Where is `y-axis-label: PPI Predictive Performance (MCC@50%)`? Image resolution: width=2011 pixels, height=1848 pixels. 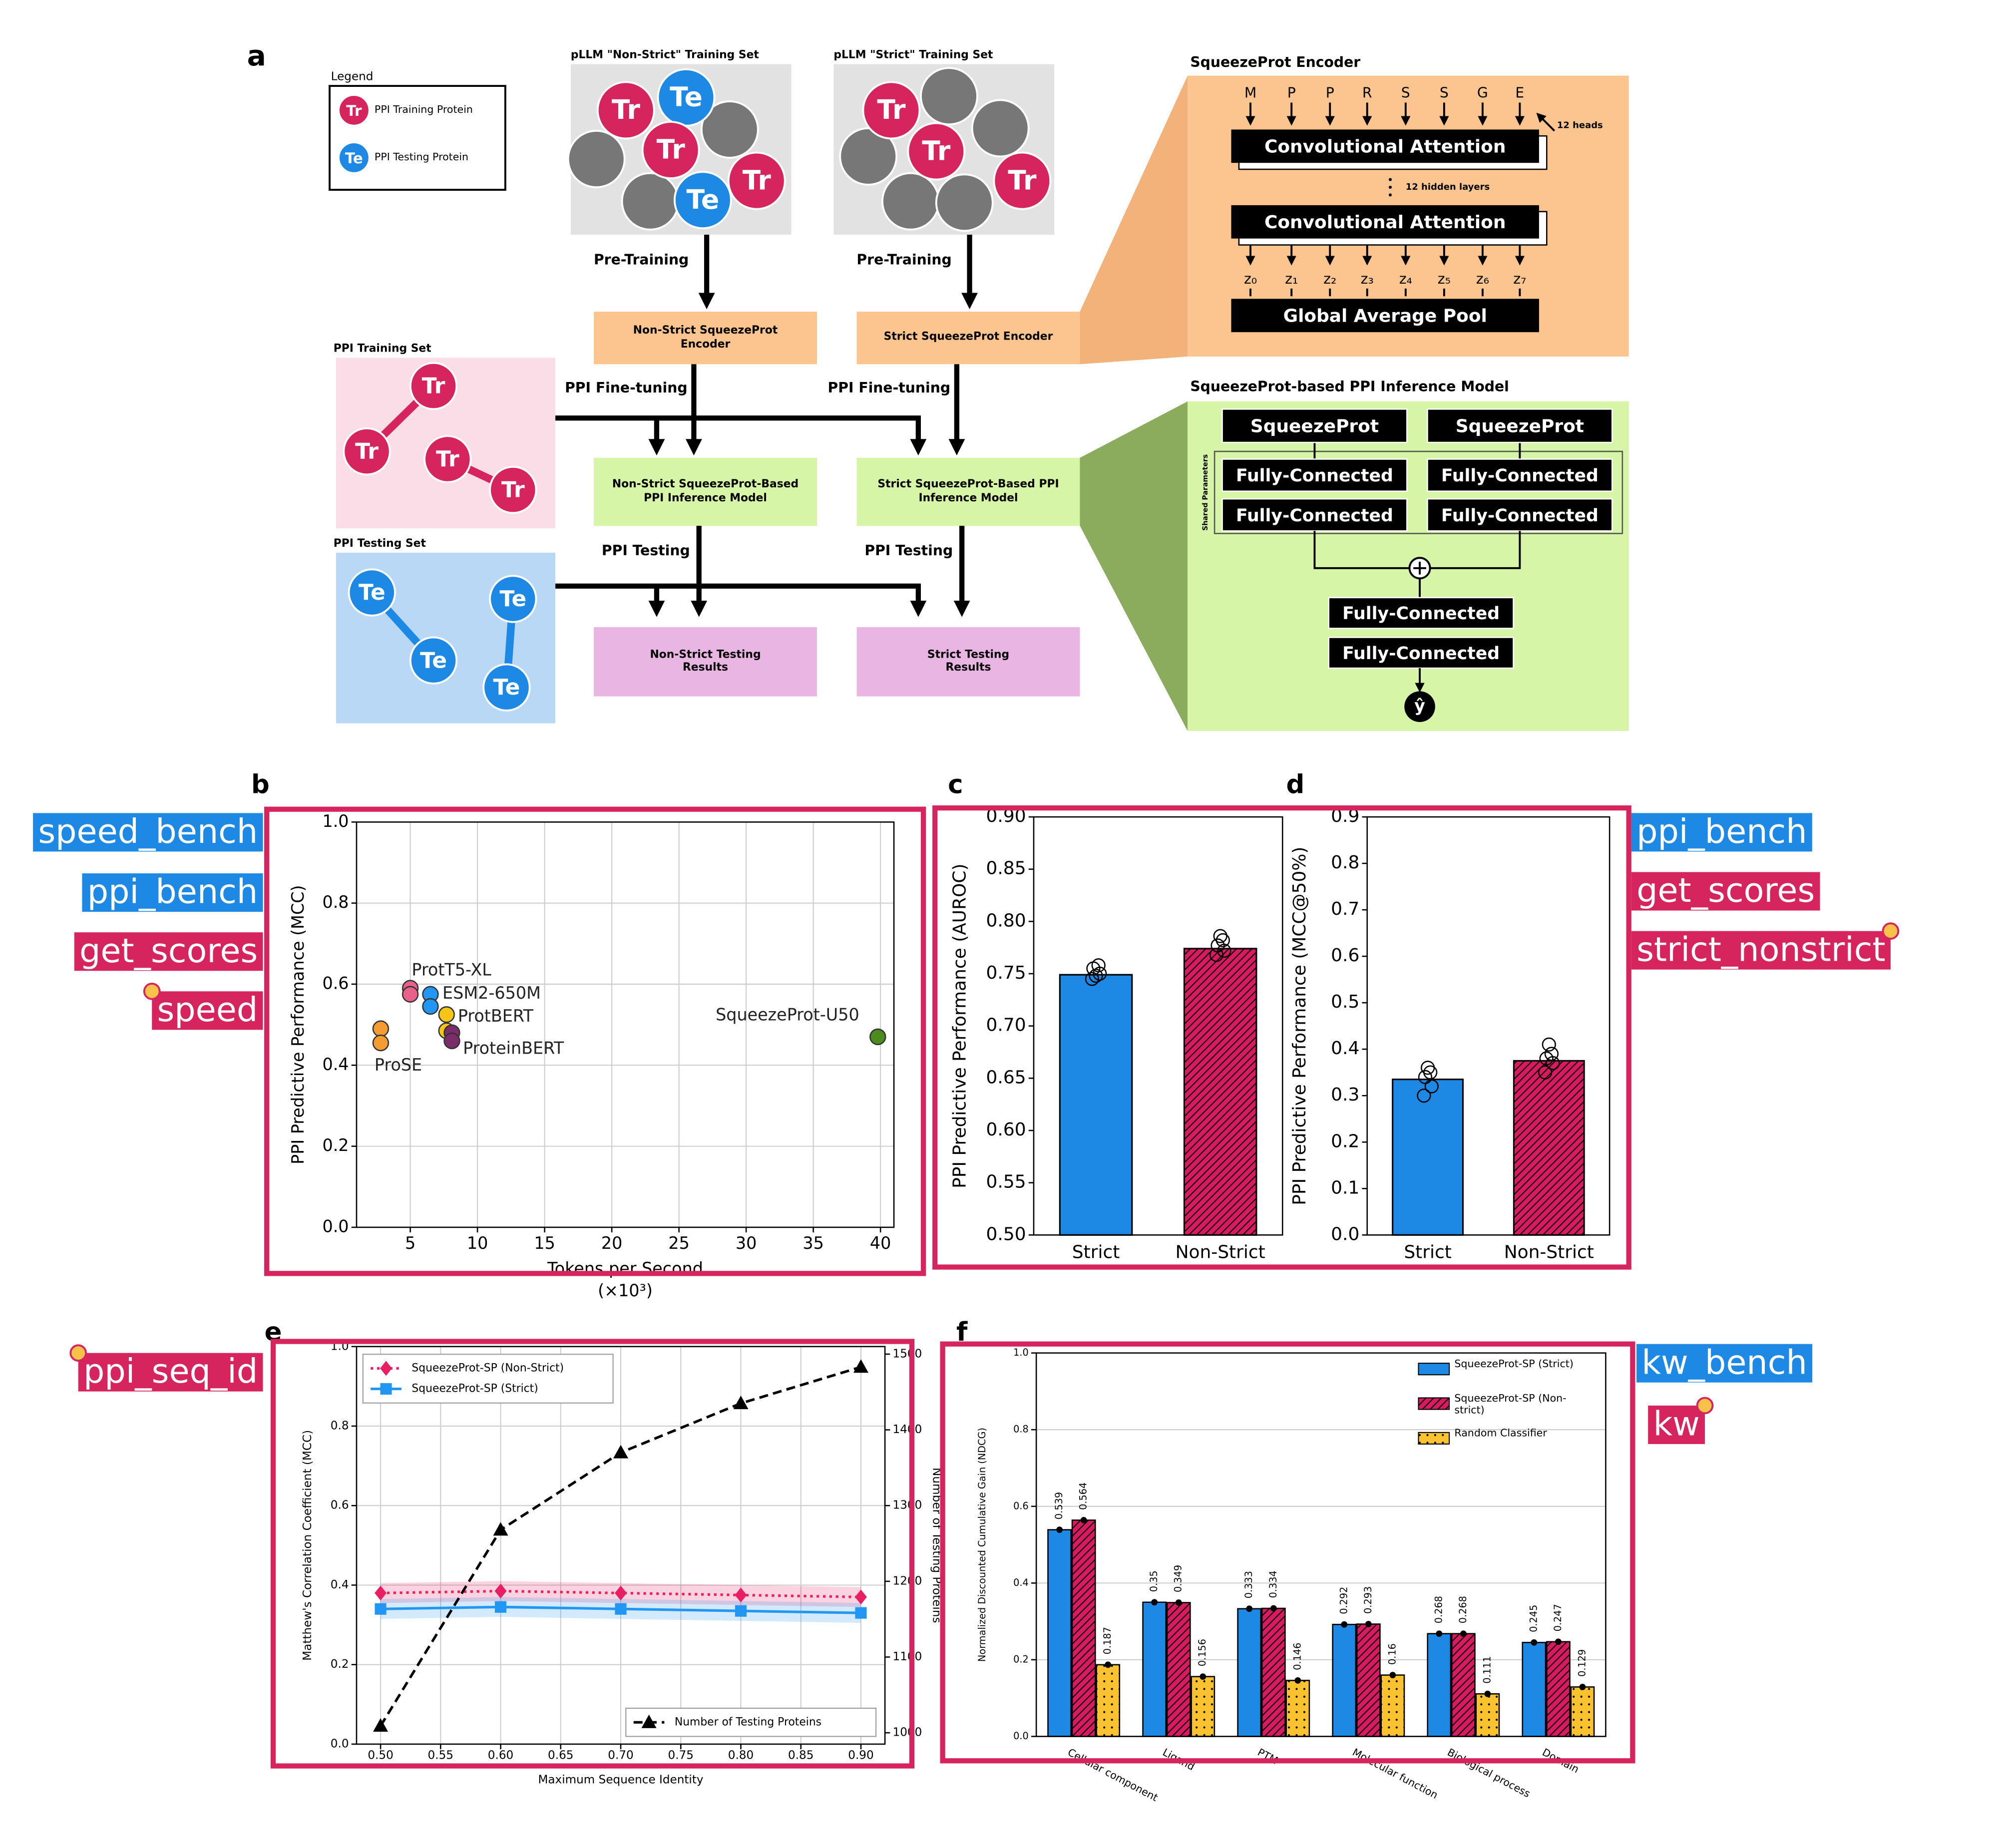
y-axis-label: PPI Predictive Performance (MCC@50%) is located at coordinates (1299, 1026).